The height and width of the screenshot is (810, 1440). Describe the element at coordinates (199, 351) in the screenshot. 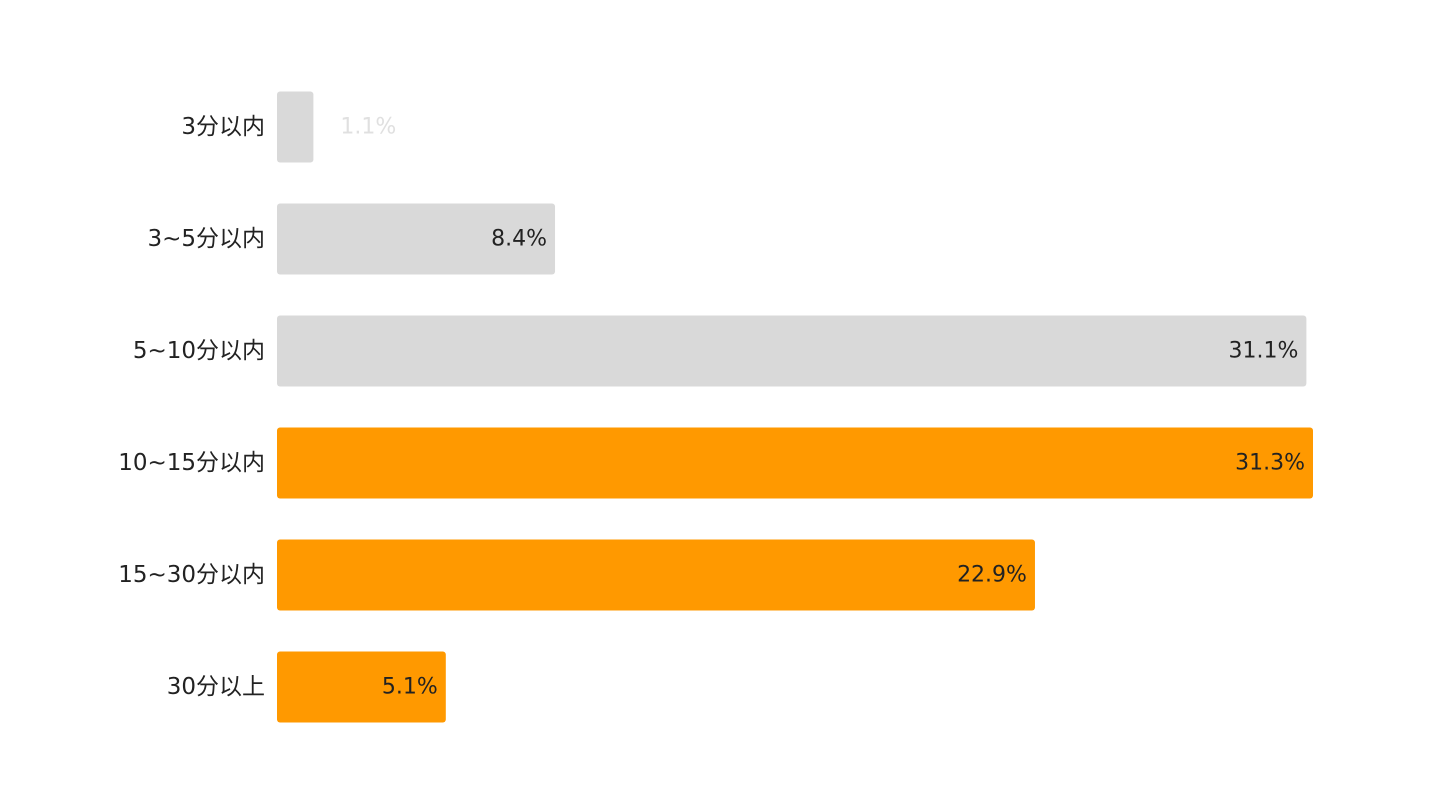

I see `category-label-2: 5~10分以内` at that location.